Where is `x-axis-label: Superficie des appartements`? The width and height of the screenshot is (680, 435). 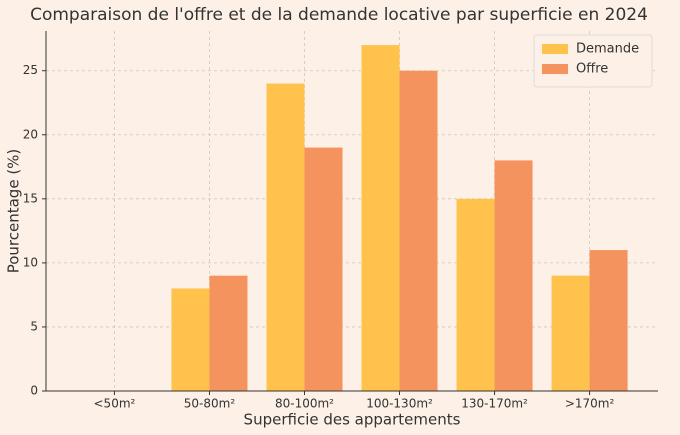 x-axis-label: Superficie des appartements is located at coordinates (352, 420).